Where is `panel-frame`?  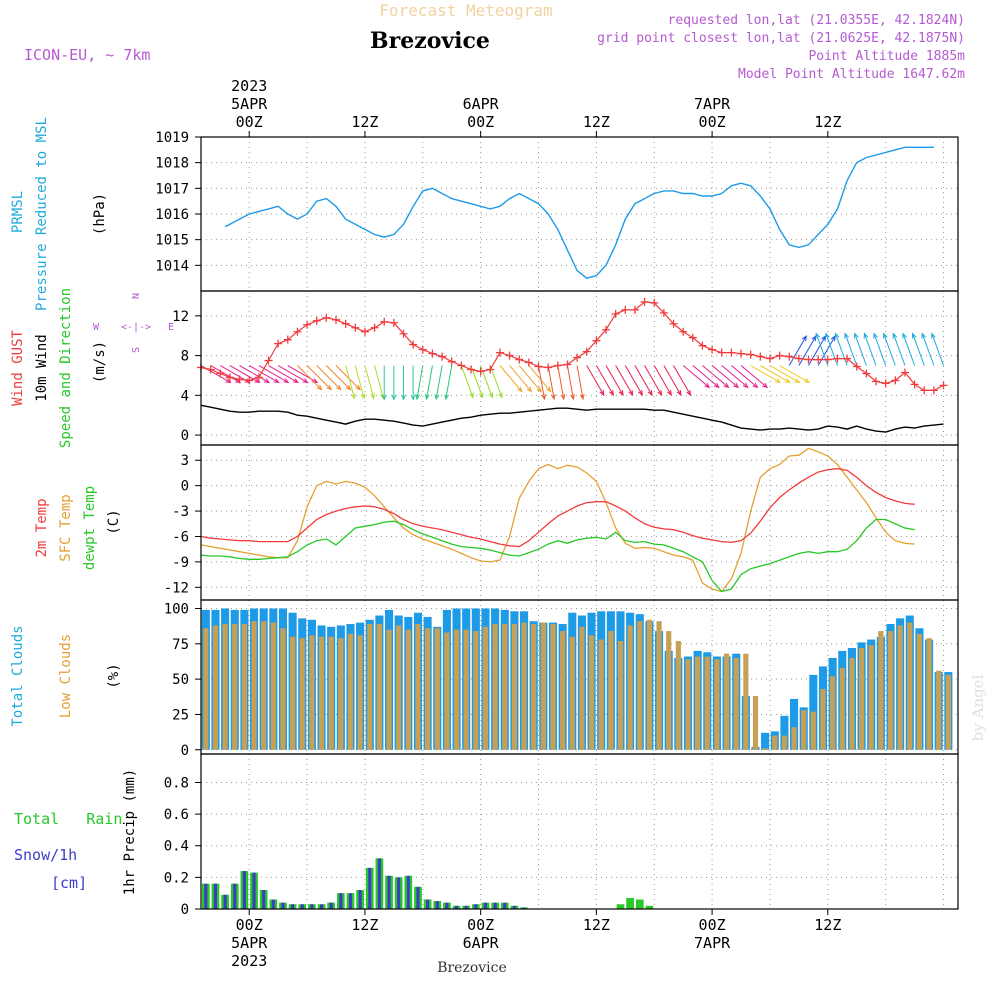 panel-frame is located at coordinates (579, 368).